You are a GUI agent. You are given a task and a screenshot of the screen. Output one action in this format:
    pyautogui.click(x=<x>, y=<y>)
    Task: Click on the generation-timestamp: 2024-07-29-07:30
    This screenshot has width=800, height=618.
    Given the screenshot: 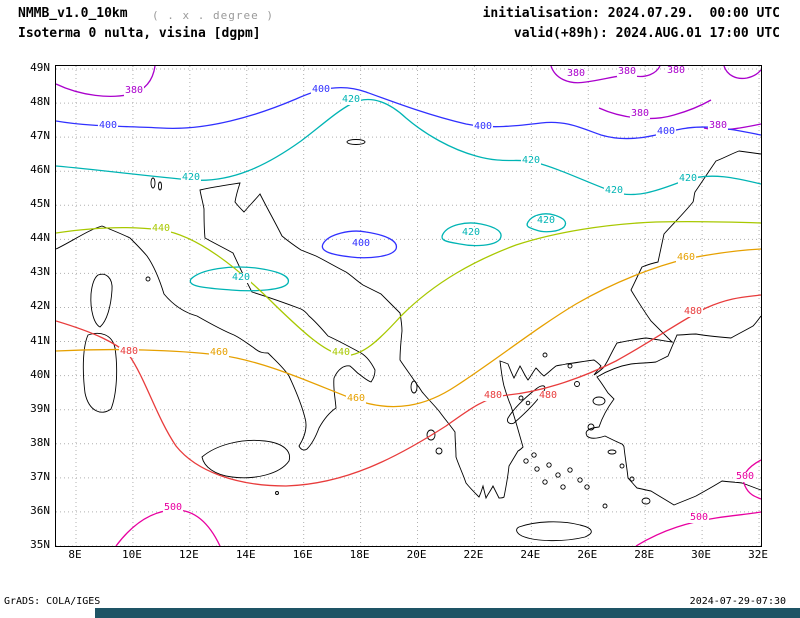 What is the action you would take?
    pyautogui.click(x=737, y=601)
    